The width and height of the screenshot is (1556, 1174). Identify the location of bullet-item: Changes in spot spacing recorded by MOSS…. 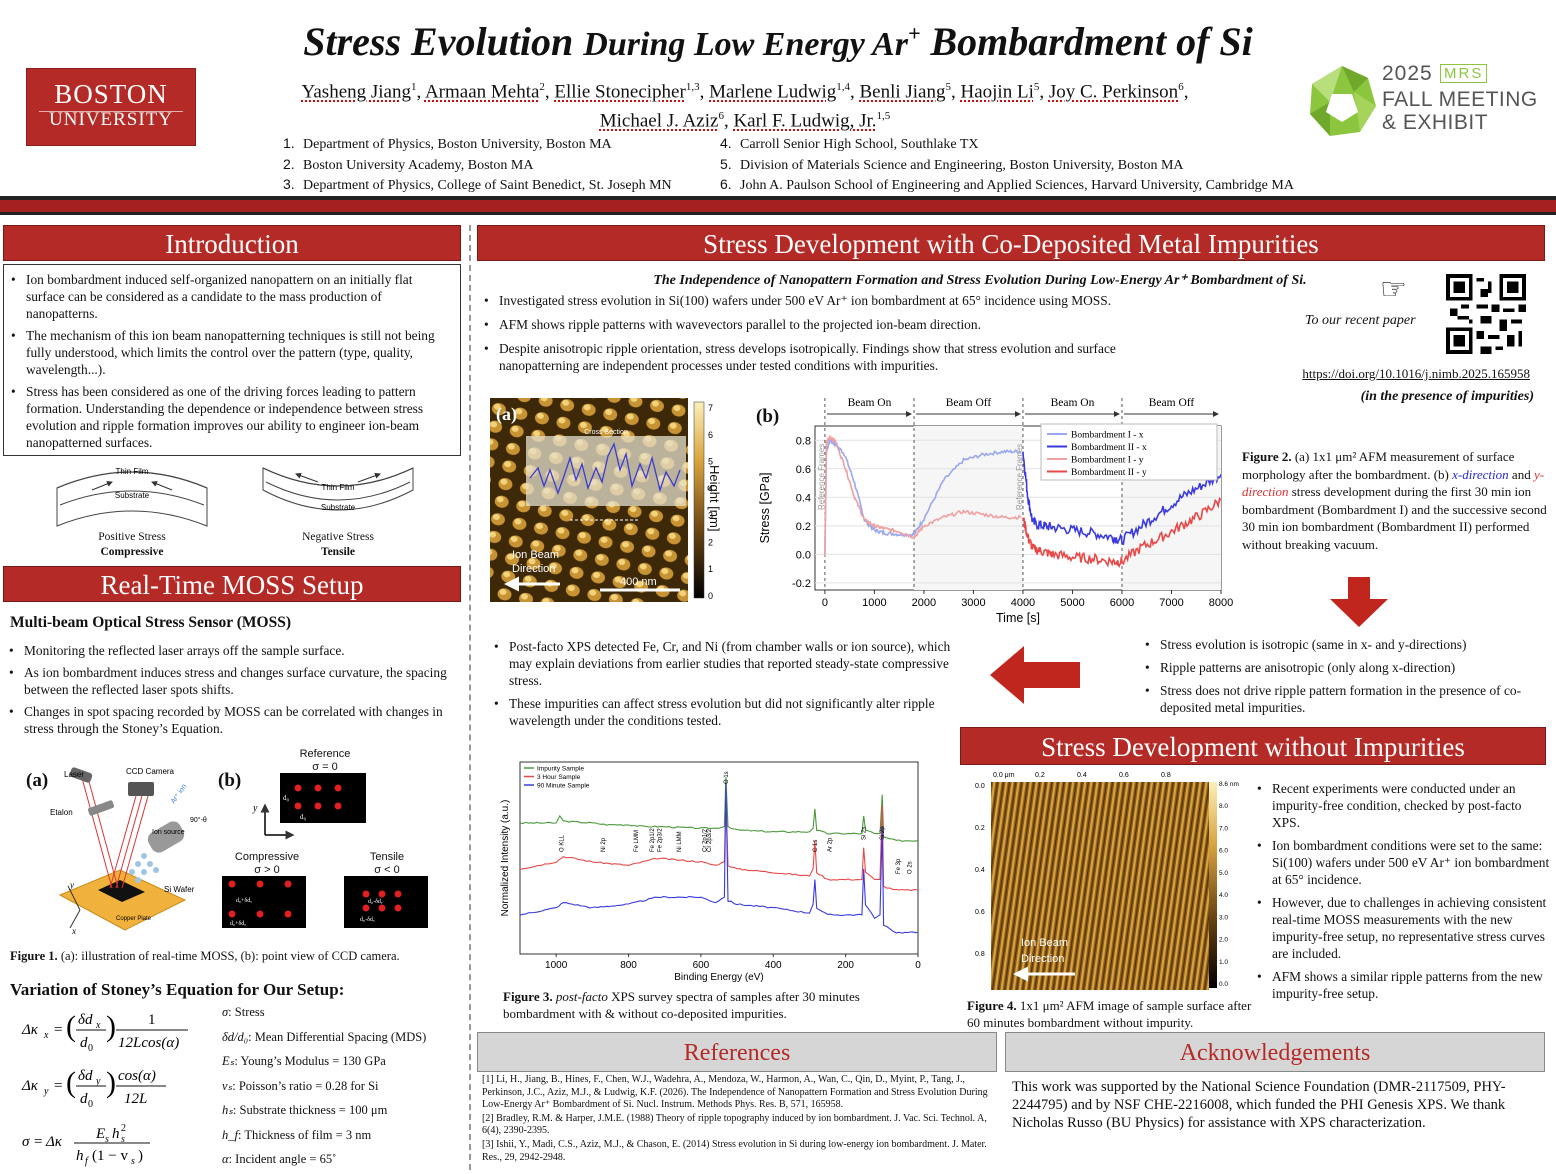
(230, 720).